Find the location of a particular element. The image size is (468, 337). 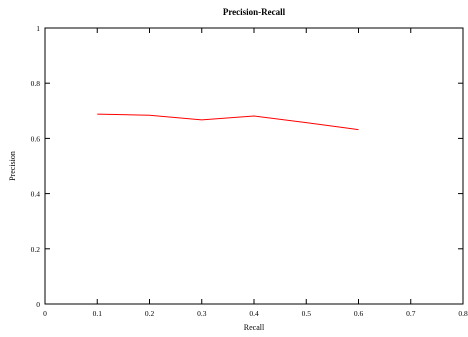

y-tick-label: 0.6 is located at coordinates (36, 138).